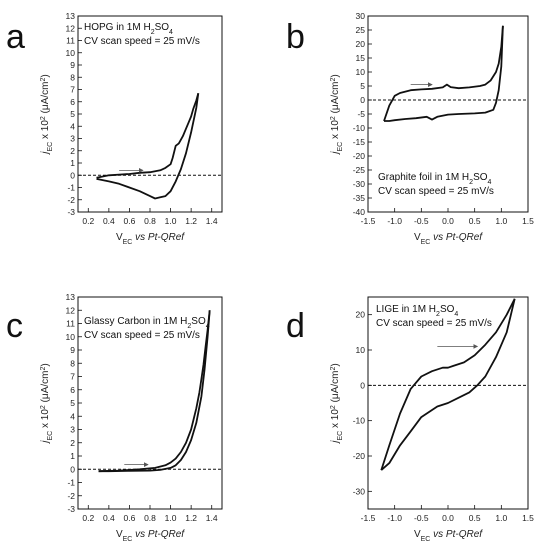 Image resolution: width=537 pixels, height=550 pixels. What do you see at coordinates (72, 139) in the screenshot?
I see `y-tick-label: 3` at bounding box center [72, 139].